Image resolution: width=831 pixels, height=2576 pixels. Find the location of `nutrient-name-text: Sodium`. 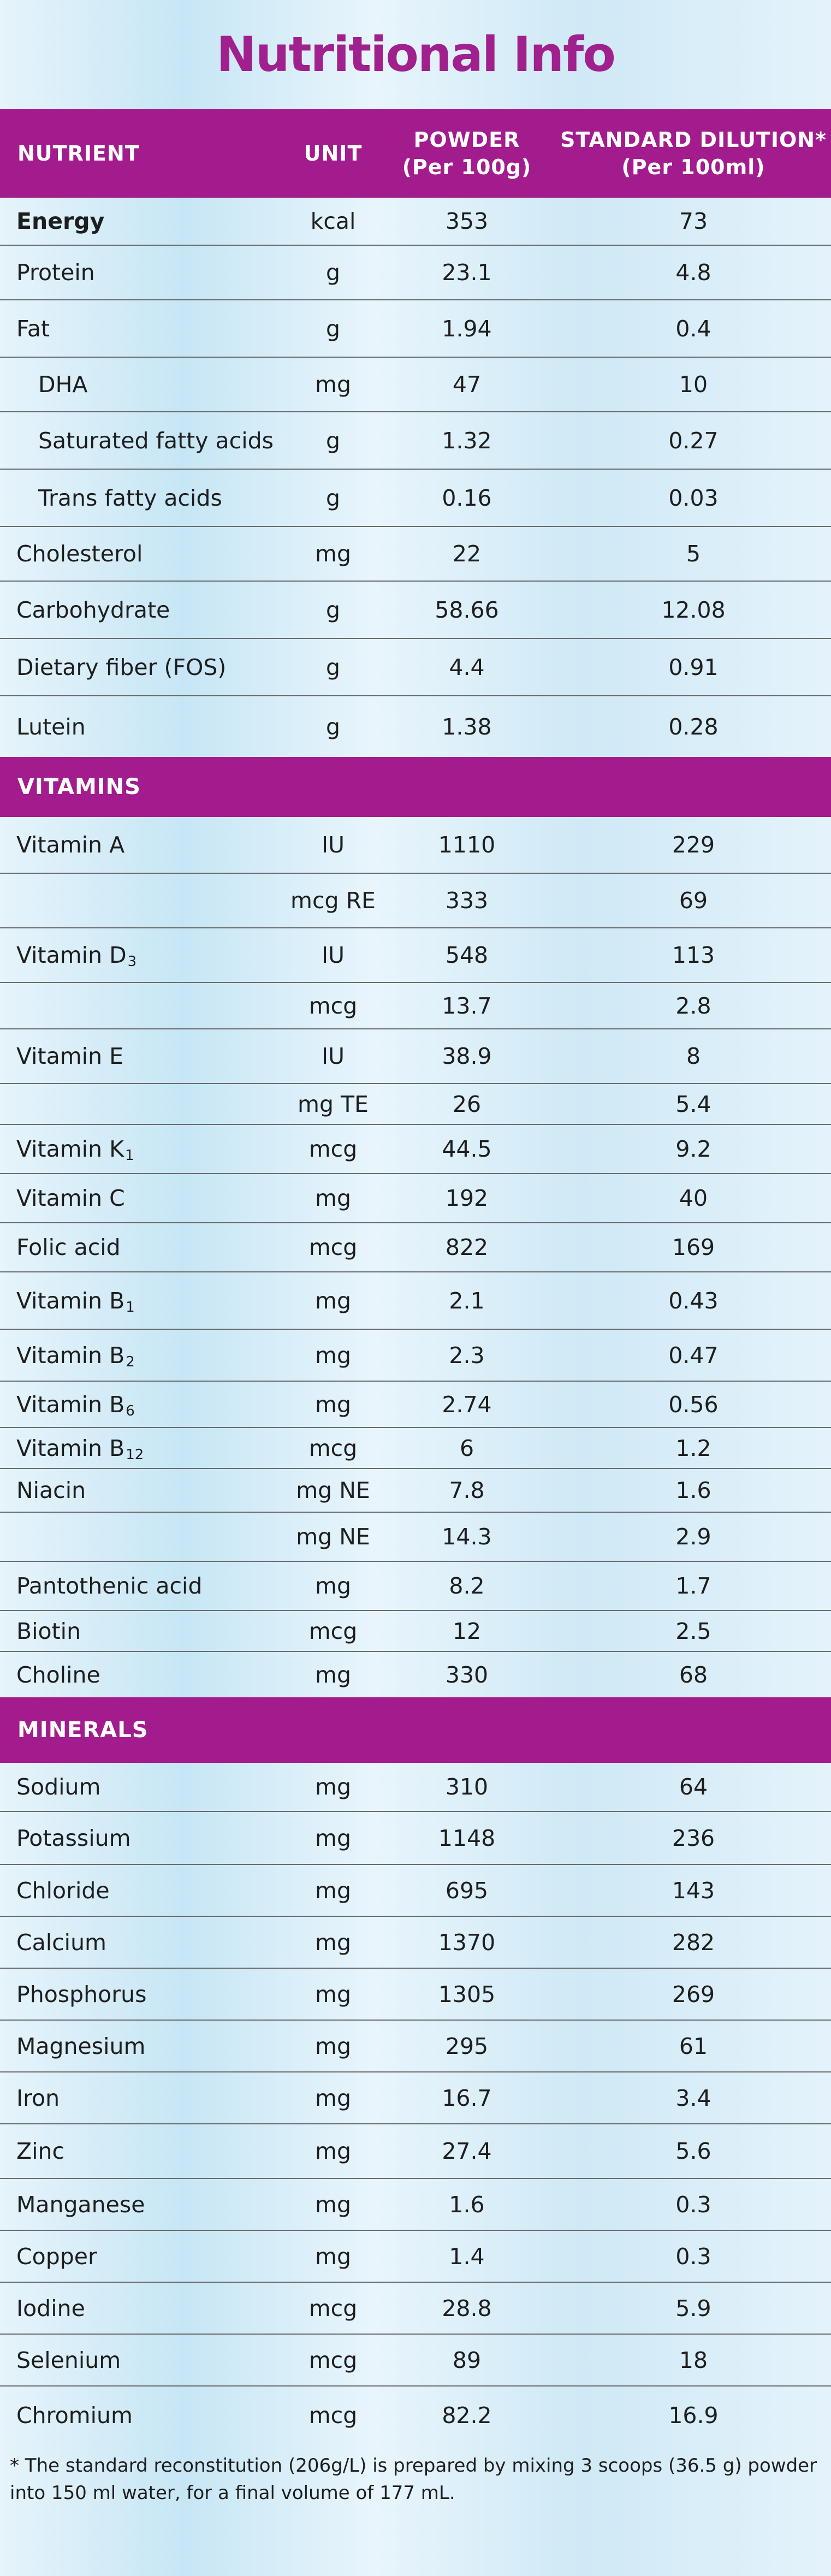

nutrient-name-text: Sodium is located at coordinates (58, 1787).